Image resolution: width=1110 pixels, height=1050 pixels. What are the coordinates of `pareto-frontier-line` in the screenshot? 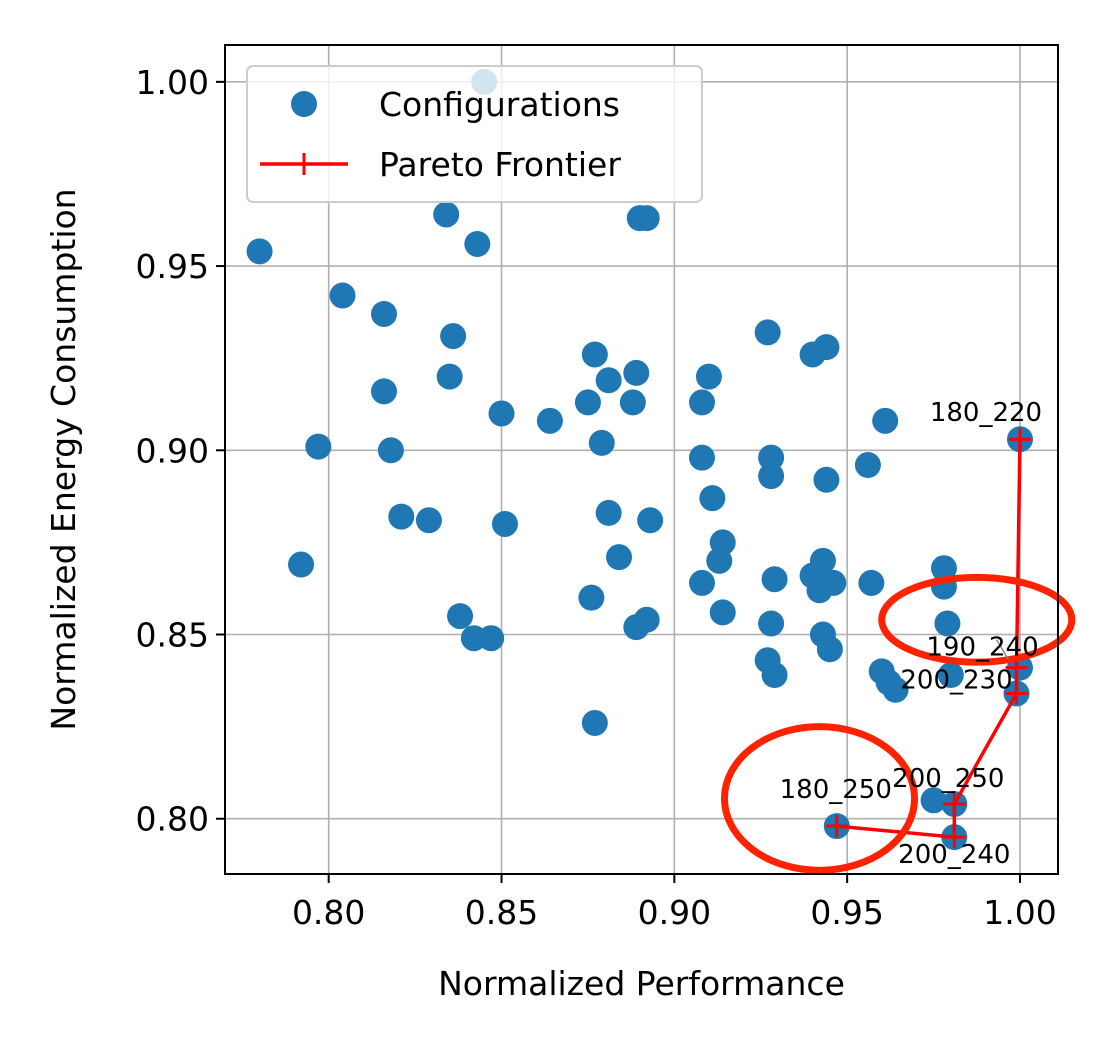 It's located at (929, 639).